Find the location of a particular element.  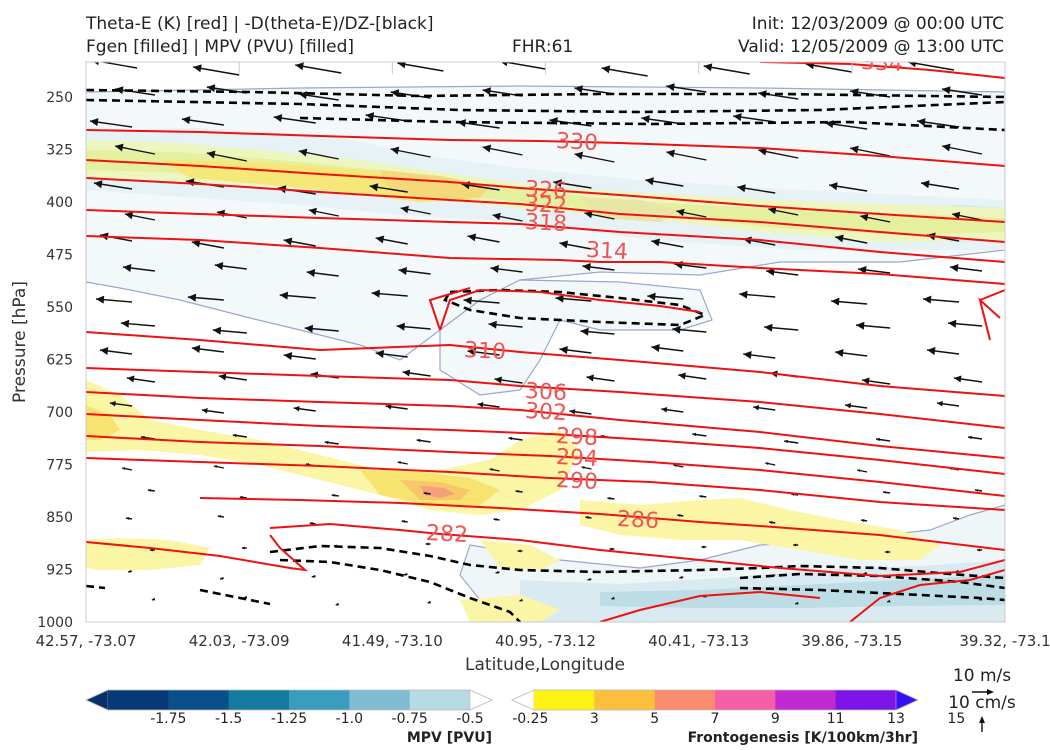

theta-e-label-330: 330 is located at coordinates (576, 142).